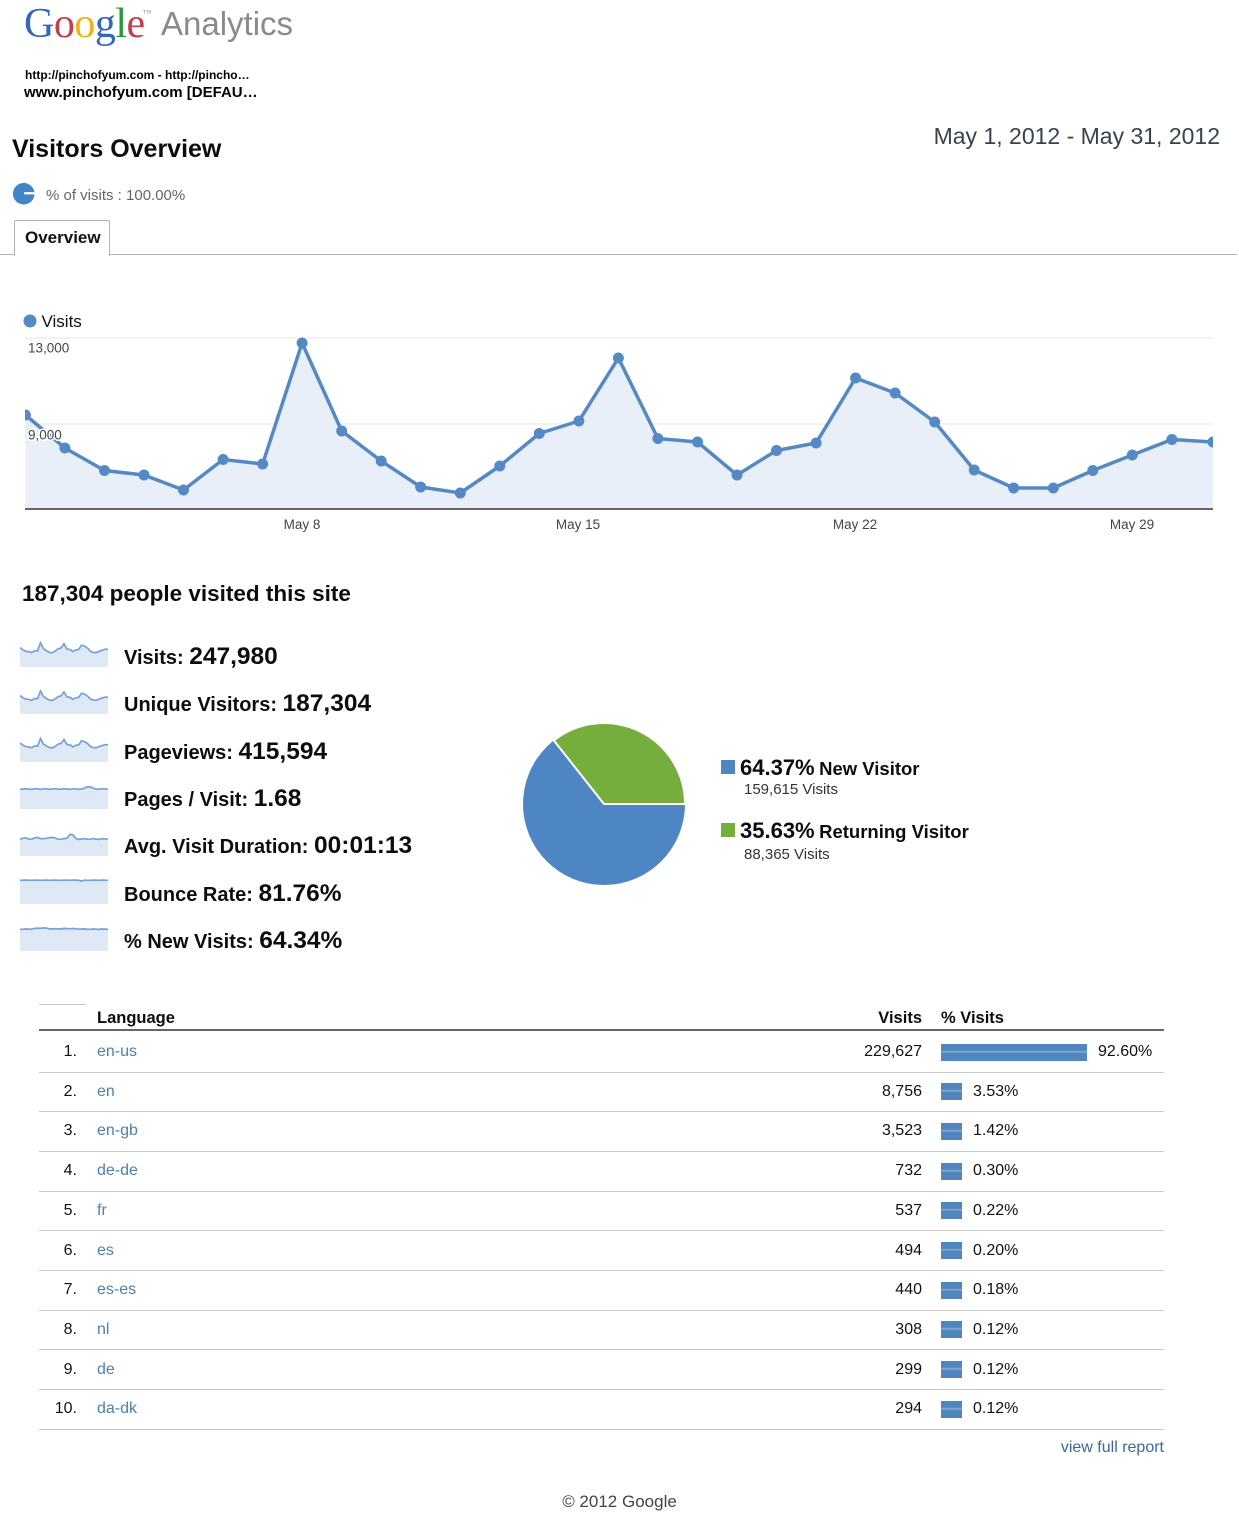 The image size is (1239, 1520). What do you see at coordinates (578, 524) in the screenshot?
I see `svg-text: May 15` at bounding box center [578, 524].